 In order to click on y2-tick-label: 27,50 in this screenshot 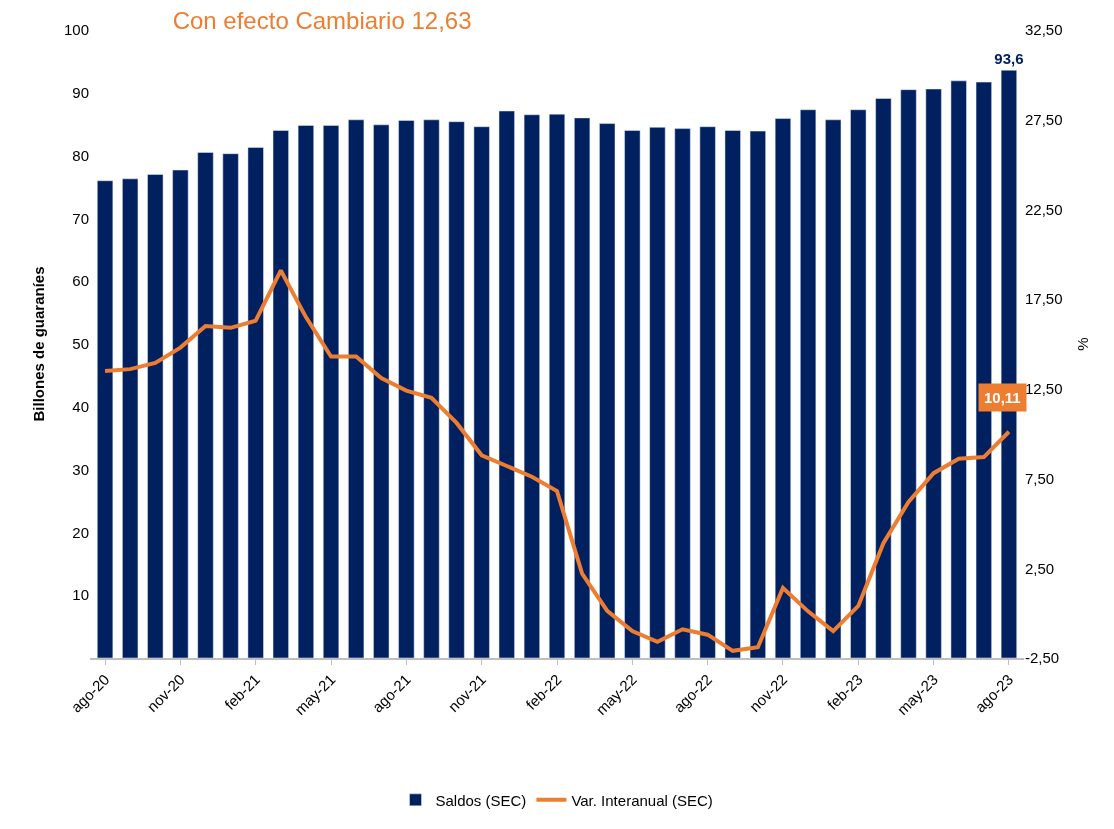, I will do `click(1044, 119)`.